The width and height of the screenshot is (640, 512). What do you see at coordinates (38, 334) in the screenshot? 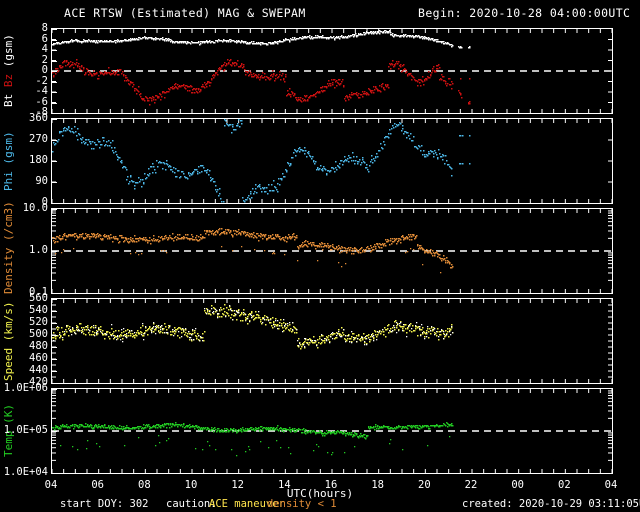
I see `ytick-label: 500` at bounding box center [38, 334].